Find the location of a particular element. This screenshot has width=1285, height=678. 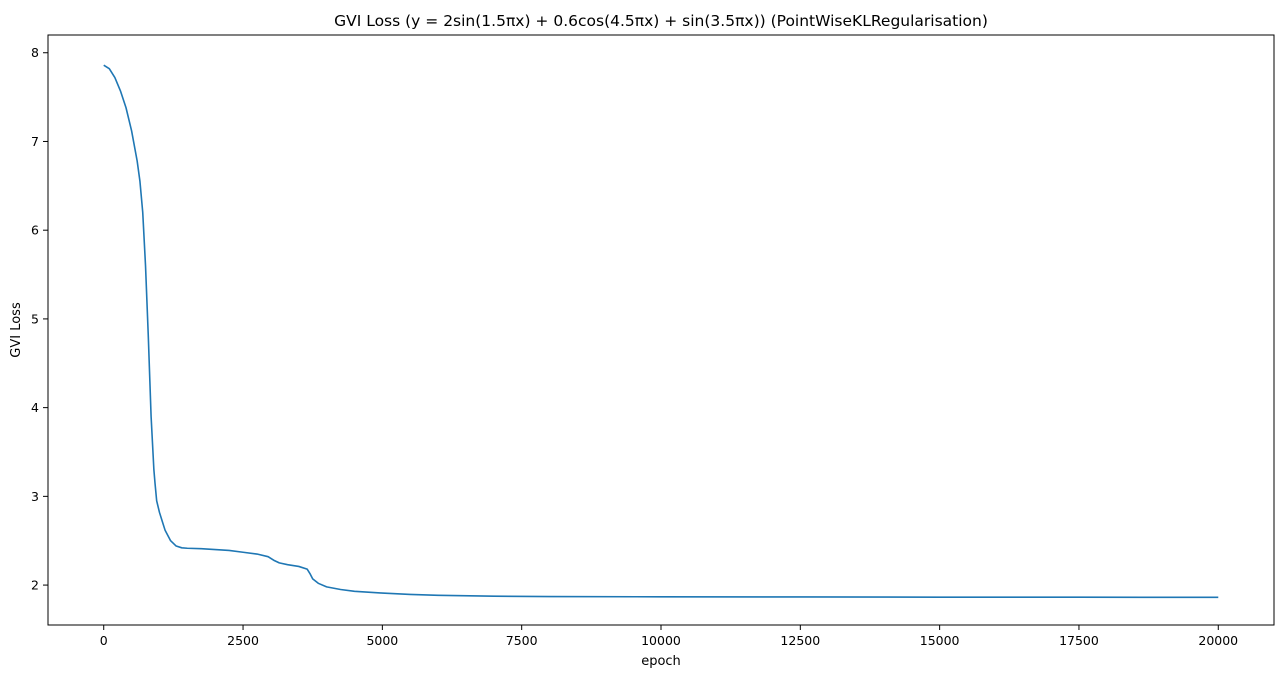

x-tick-label: 20000 is located at coordinates (1218, 640).